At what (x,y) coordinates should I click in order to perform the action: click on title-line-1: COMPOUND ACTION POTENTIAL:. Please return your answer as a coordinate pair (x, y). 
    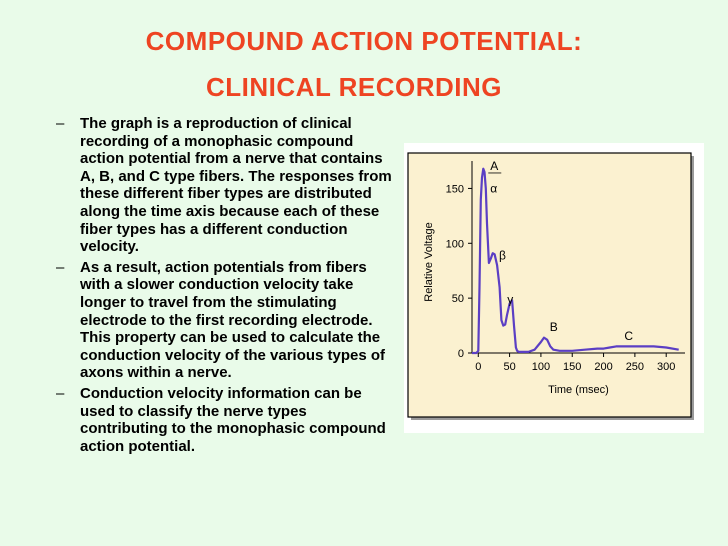
    Looking at the image, I should click on (364, 41).